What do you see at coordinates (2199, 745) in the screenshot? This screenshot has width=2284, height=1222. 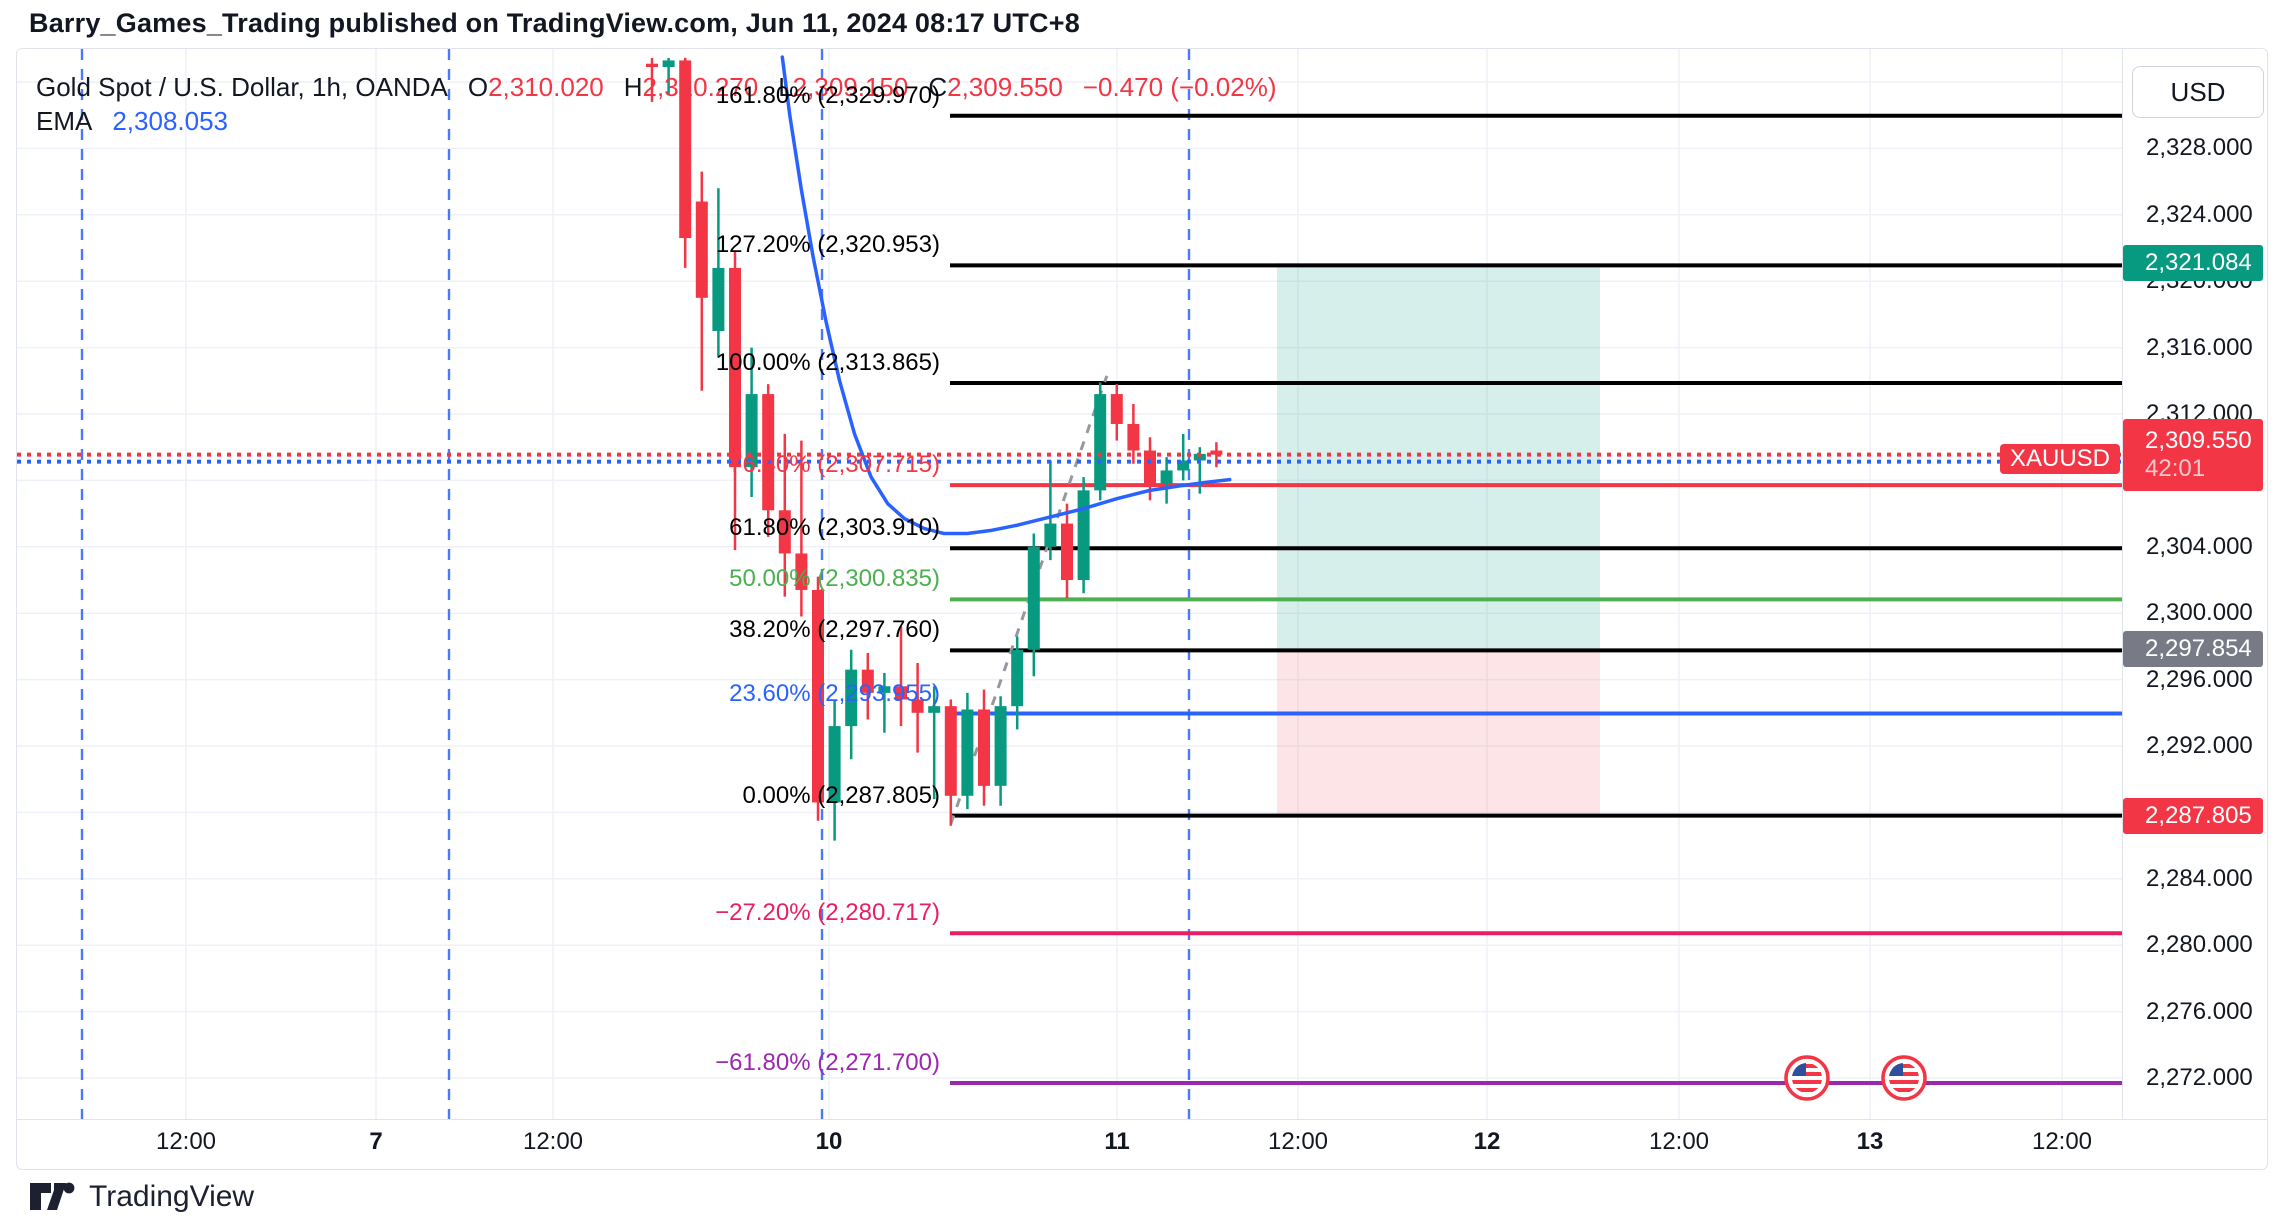 I see `price-tick-label: 2,292.000` at bounding box center [2199, 745].